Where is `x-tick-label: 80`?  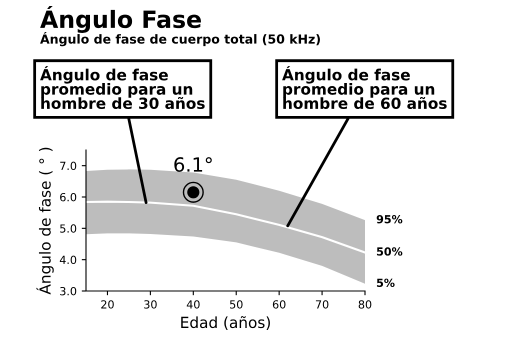
x-tick-label: 80 is located at coordinates (365, 304).